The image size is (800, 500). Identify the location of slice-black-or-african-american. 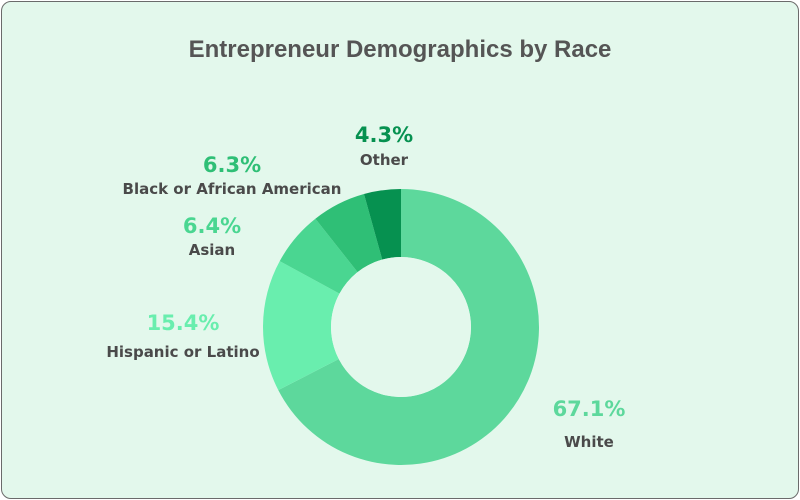
(349, 233).